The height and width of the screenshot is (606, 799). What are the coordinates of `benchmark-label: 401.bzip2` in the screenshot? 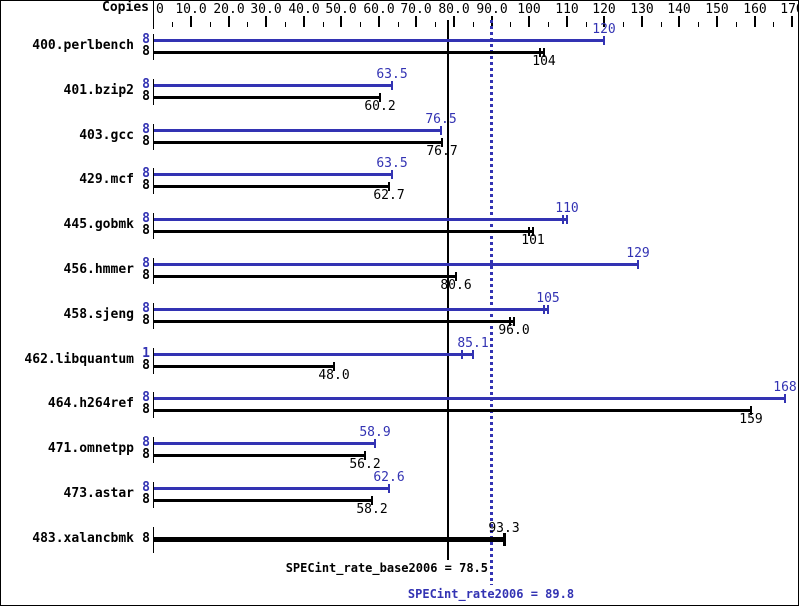 It's located at (98, 90).